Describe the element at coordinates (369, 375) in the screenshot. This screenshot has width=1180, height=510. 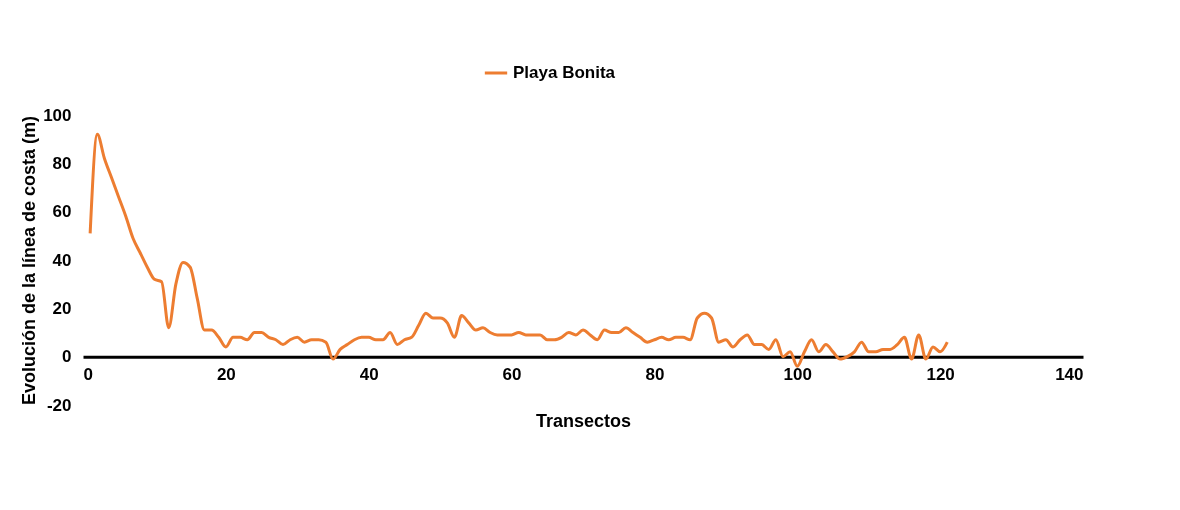
I see `x-tick-label: 40` at that location.